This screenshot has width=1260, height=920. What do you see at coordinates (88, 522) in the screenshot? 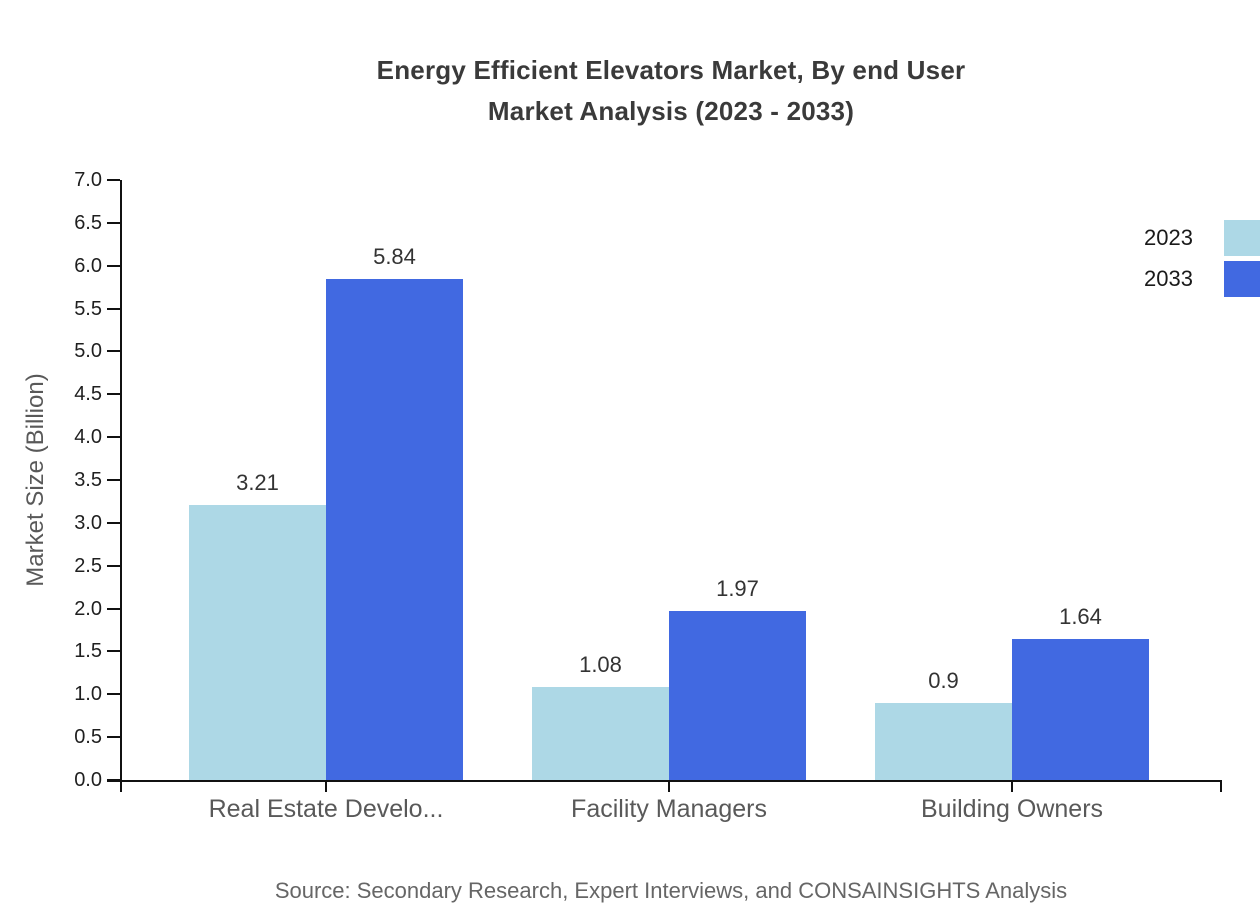
I see `y-tick-label: 3.0` at bounding box center [88, 522].